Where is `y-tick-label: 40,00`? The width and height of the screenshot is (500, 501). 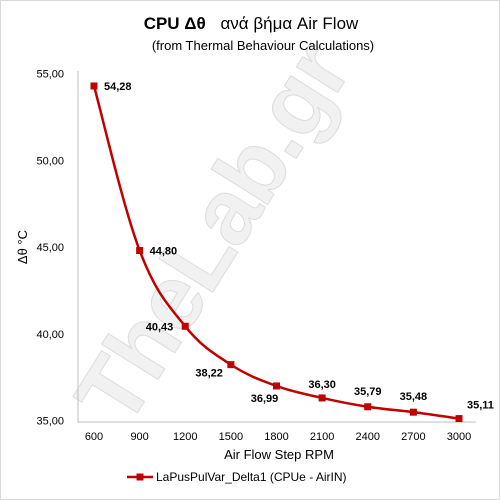 y-tick-label: 40,00 is located at coordinates (50, 335).